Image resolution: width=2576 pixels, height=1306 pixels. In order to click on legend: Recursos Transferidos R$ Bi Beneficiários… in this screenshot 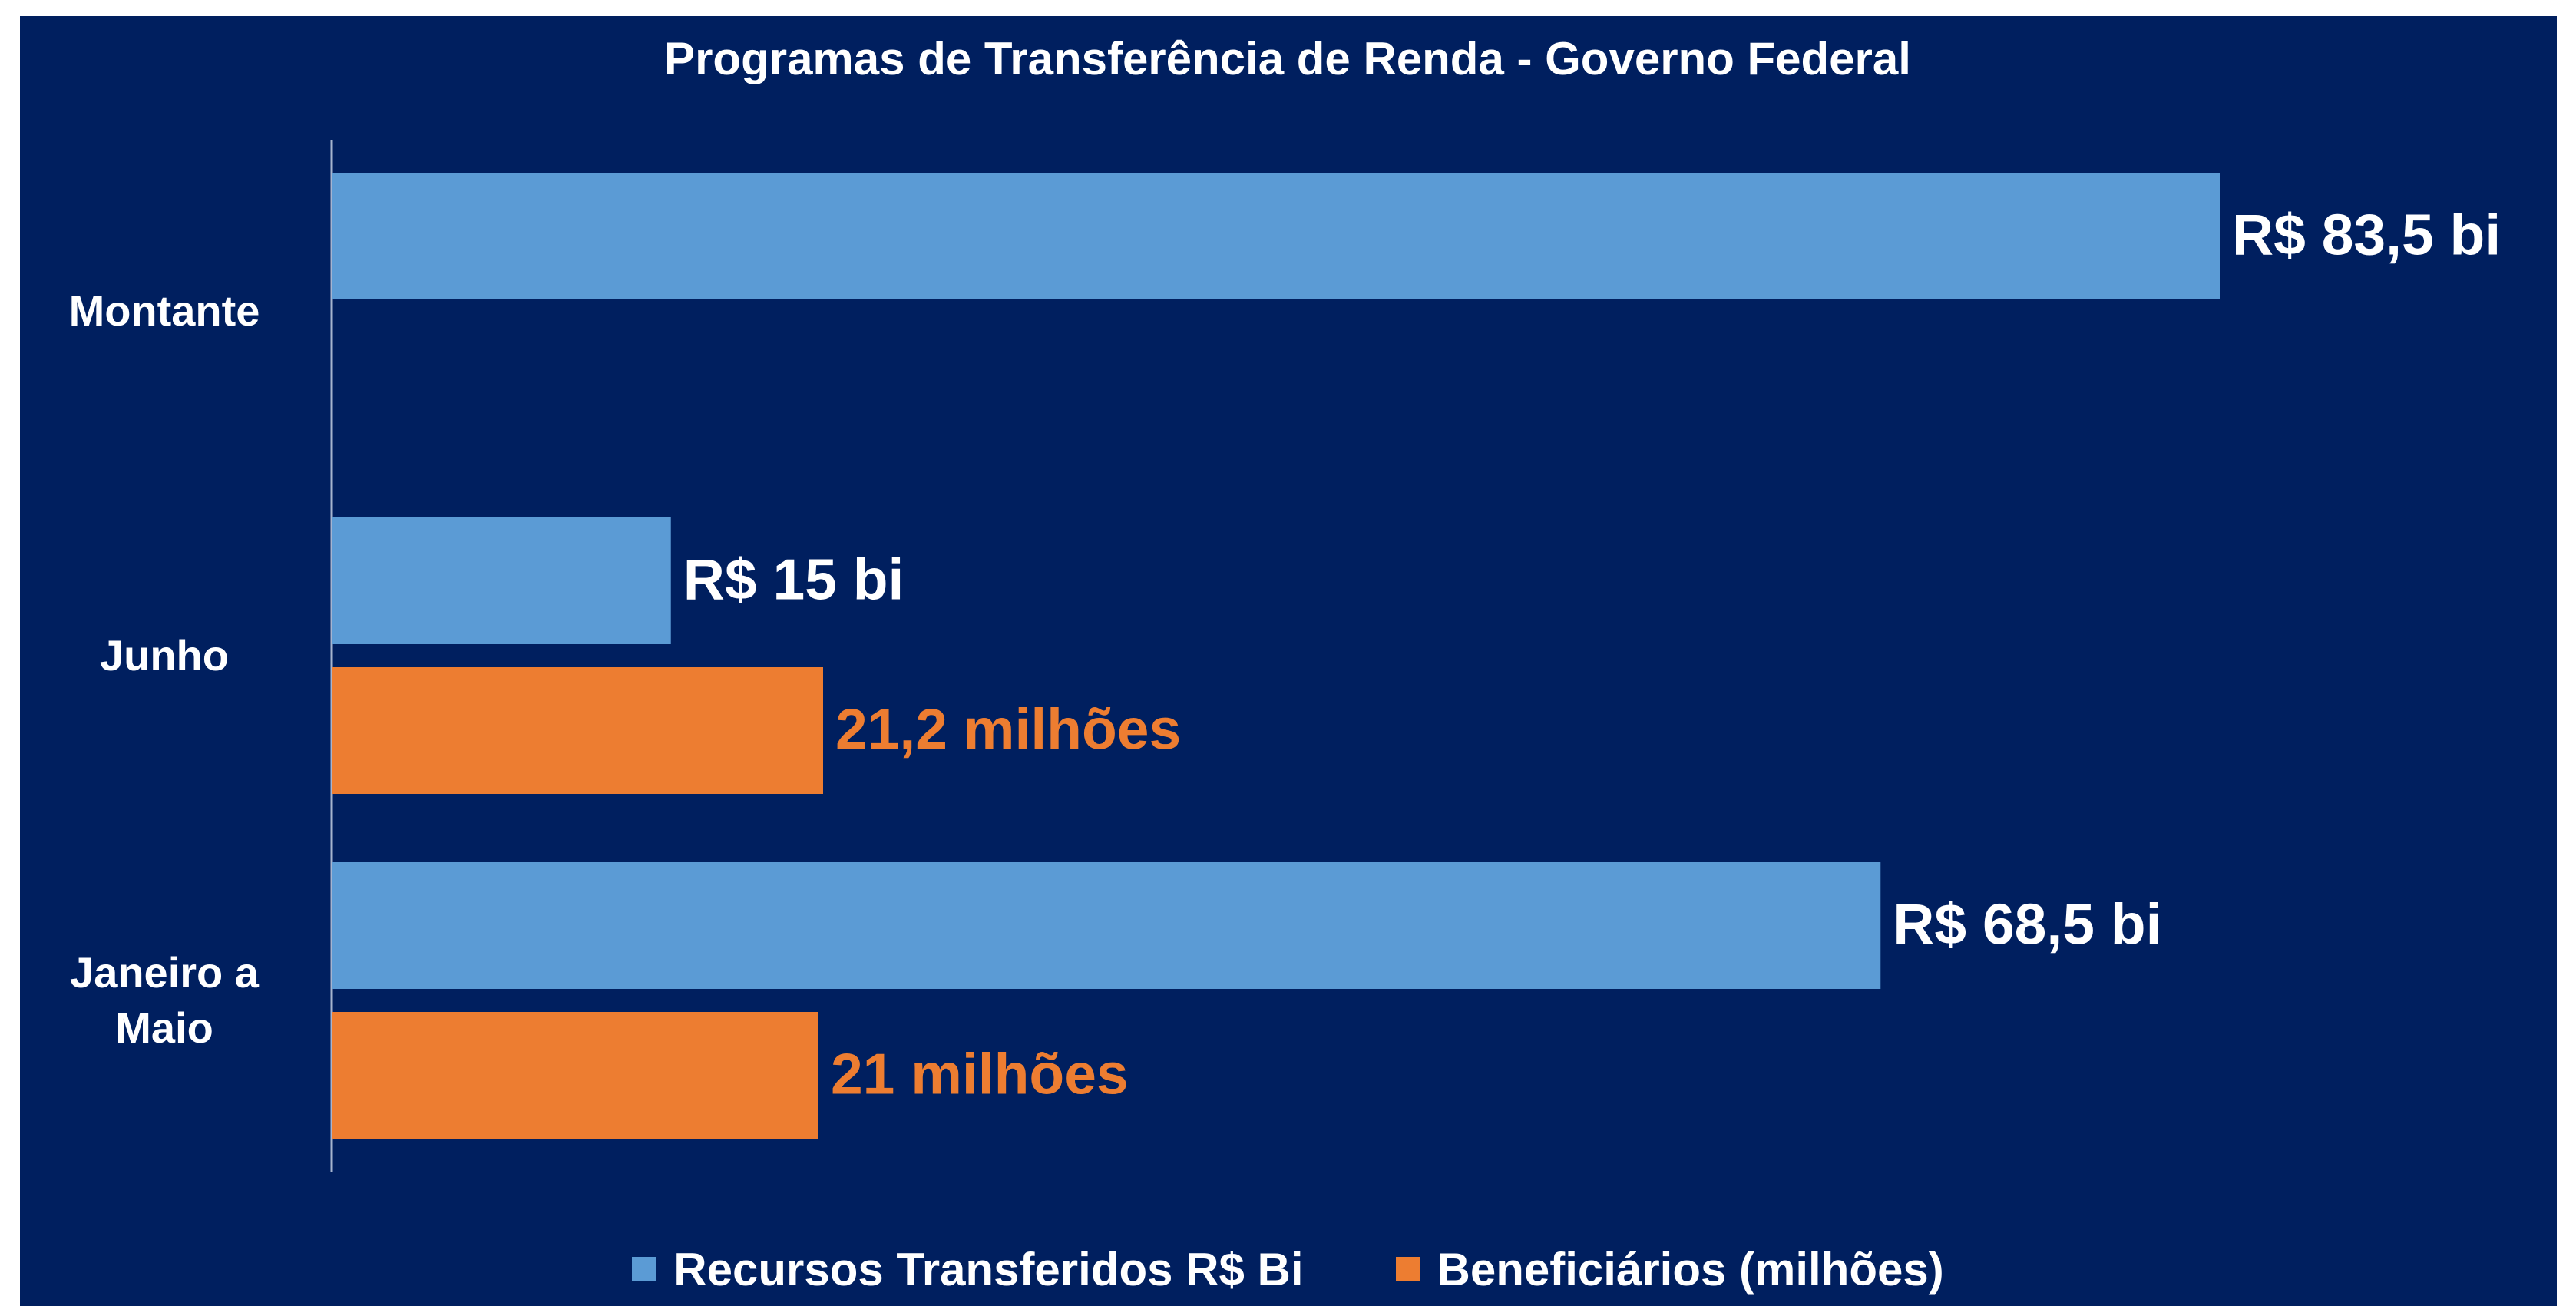, I will do `click(1288, 1269)`.